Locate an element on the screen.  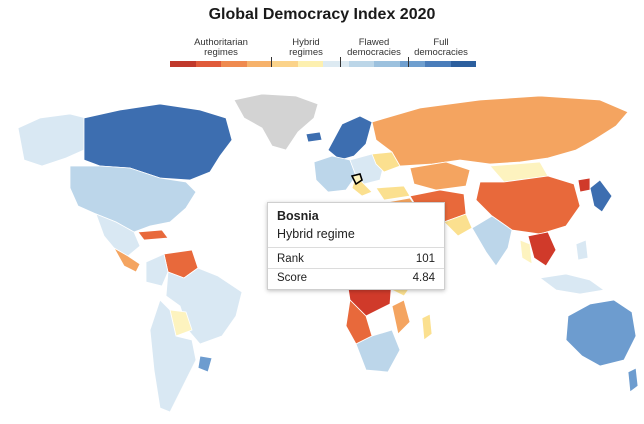
region-usa is located at coordinates (133, 199).